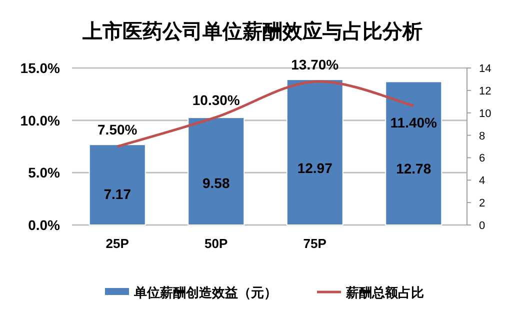  Describe the element at coordinates (482, 136) in the screenshot. I see `y2-tick-label: 8` at that location.